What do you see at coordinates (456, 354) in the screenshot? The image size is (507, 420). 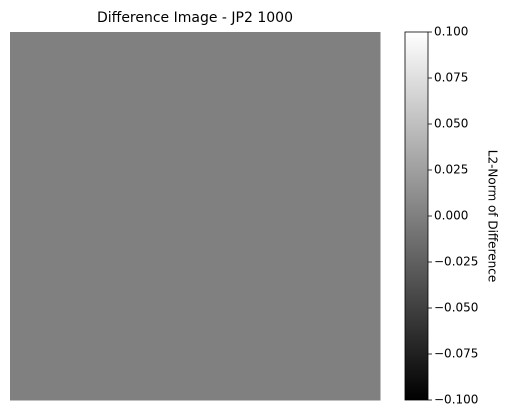 I see `colorbar-tick-label: −0.075` at bounding box center [456, 354].